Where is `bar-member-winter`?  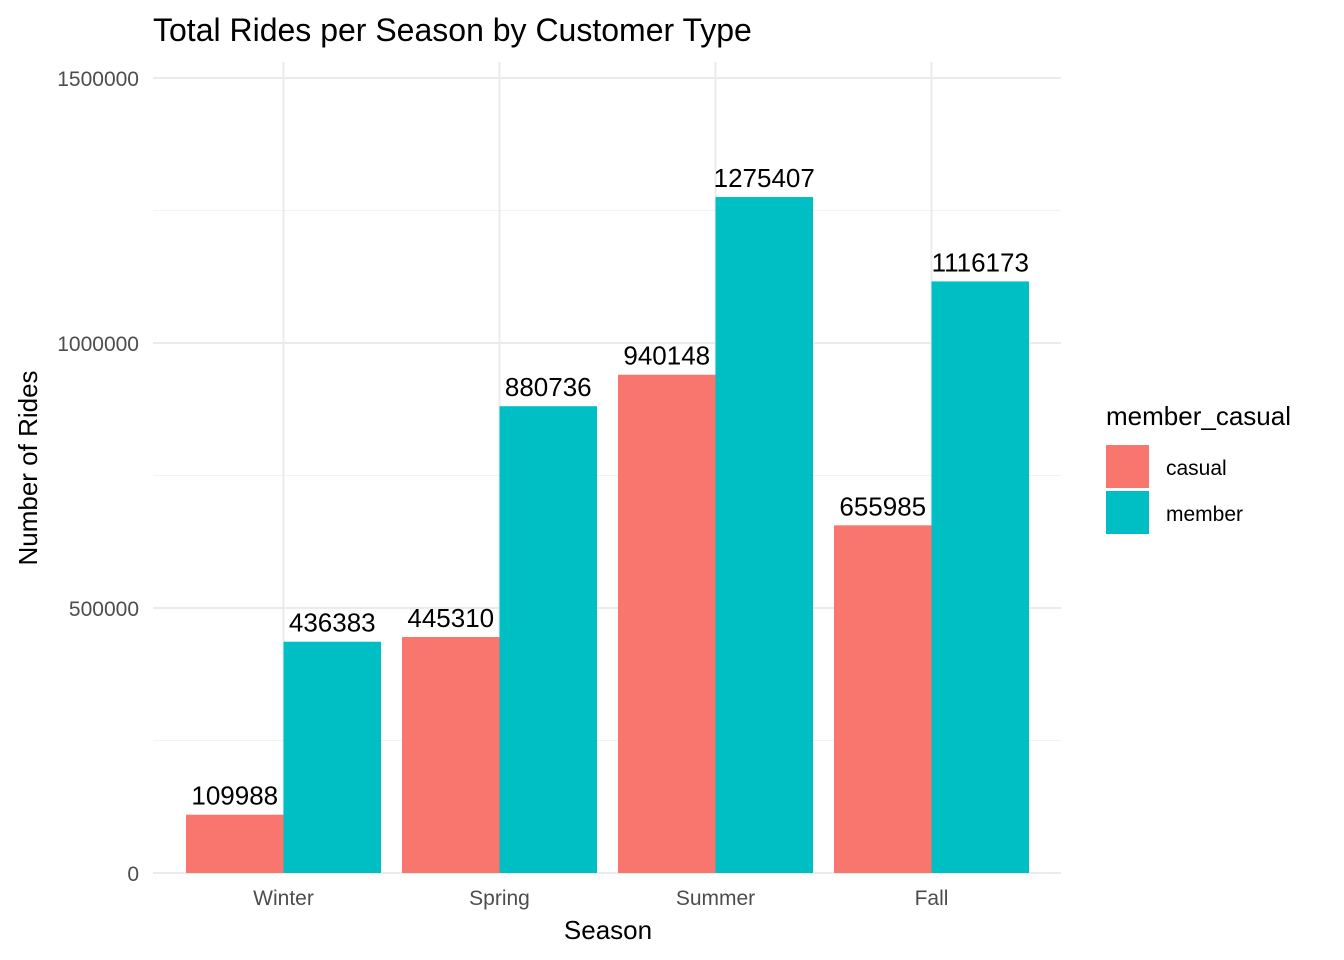 bar-member-winter is located at coordinates (332, 757).